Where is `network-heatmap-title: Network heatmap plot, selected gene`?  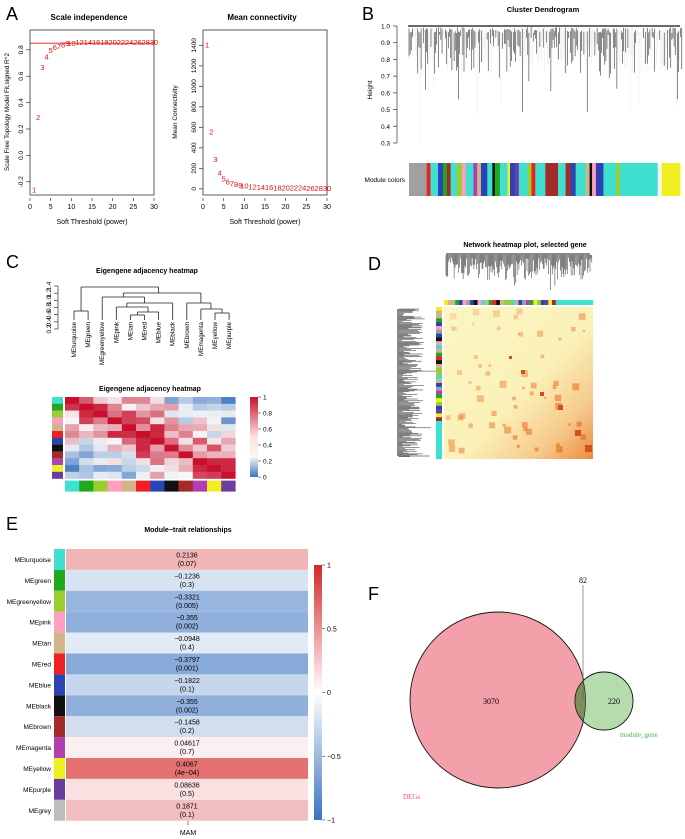
network-heatmap-title: Network heatmap plot, selected gene is located at coordinates (524, 245).